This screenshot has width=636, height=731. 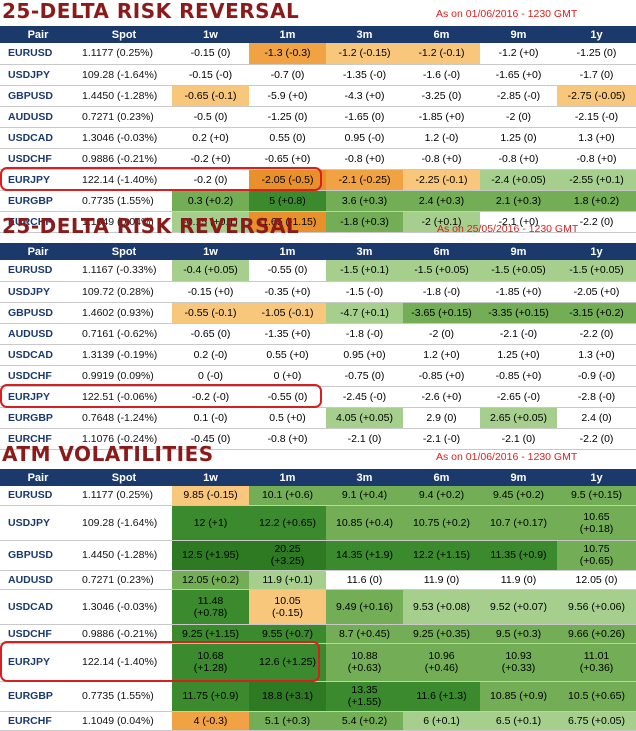 I want to click on value-cell: -2.1 (0), so click(x=518, y=439).